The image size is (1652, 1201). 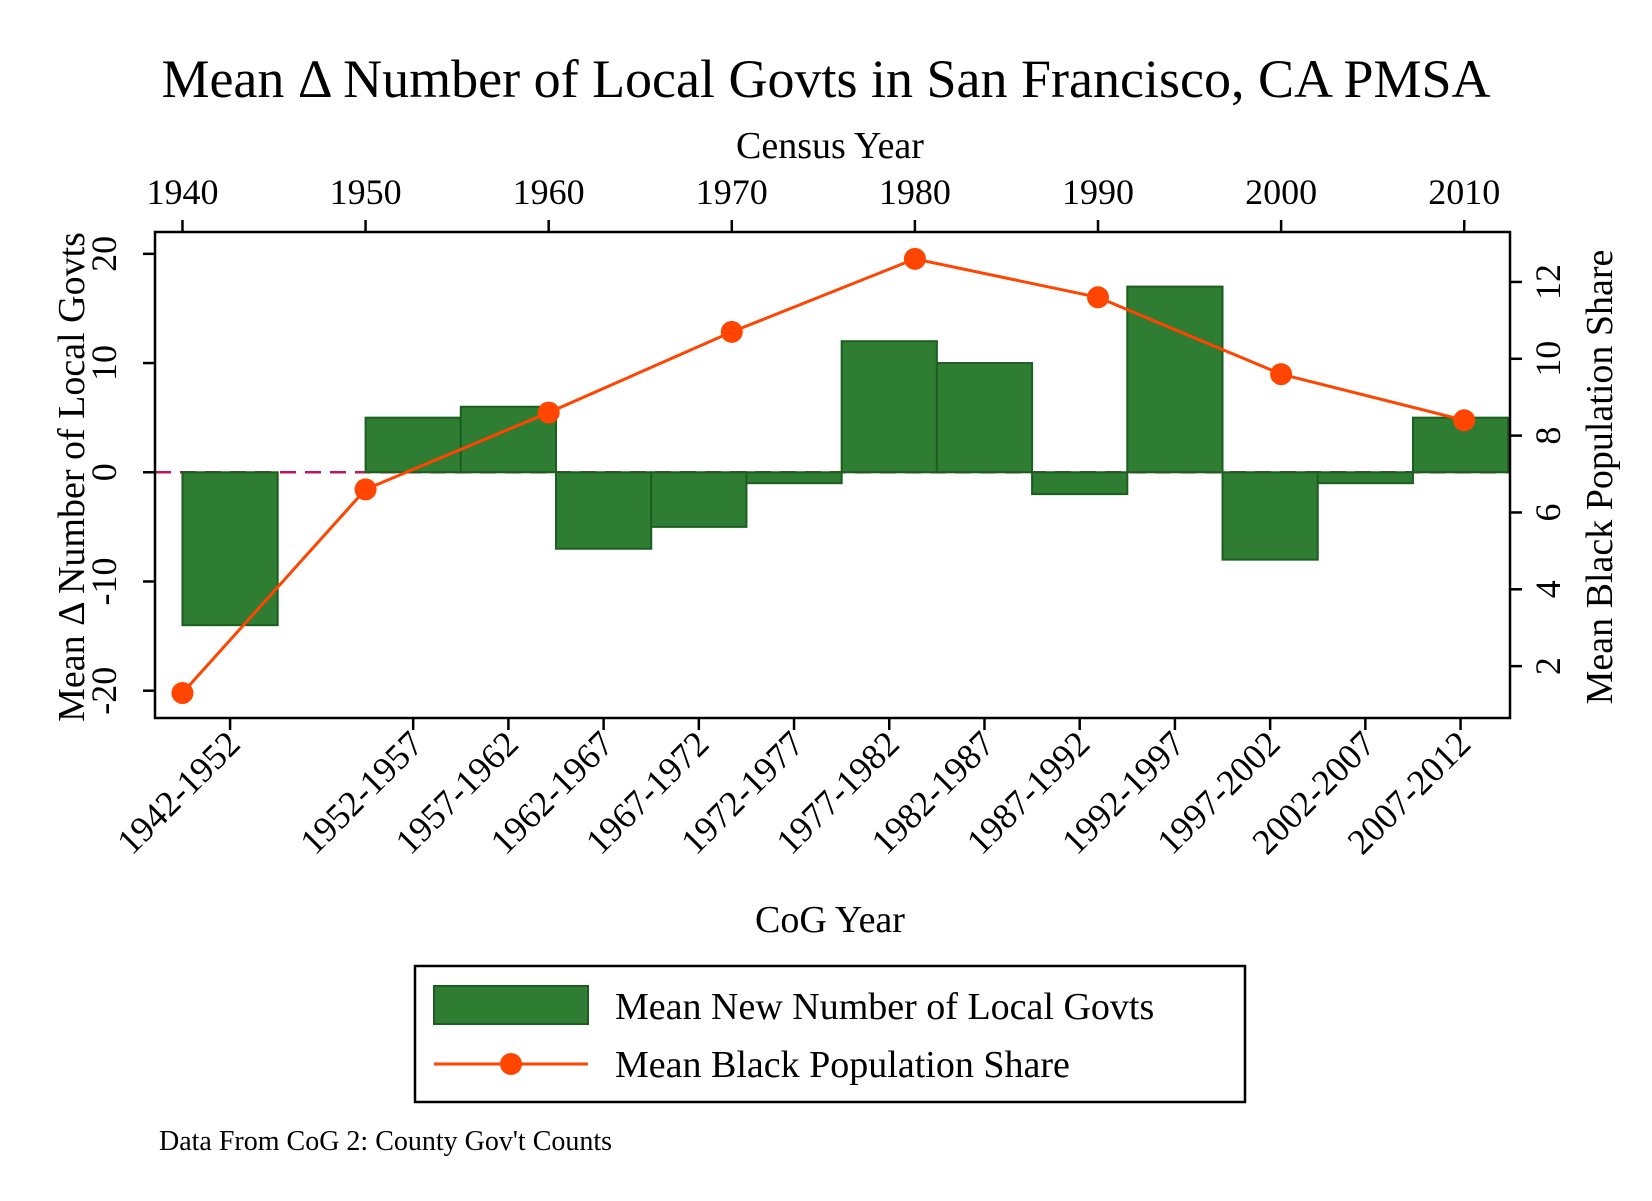 I want to click on legend-bar-swatch, so click(x=511, y=1005).